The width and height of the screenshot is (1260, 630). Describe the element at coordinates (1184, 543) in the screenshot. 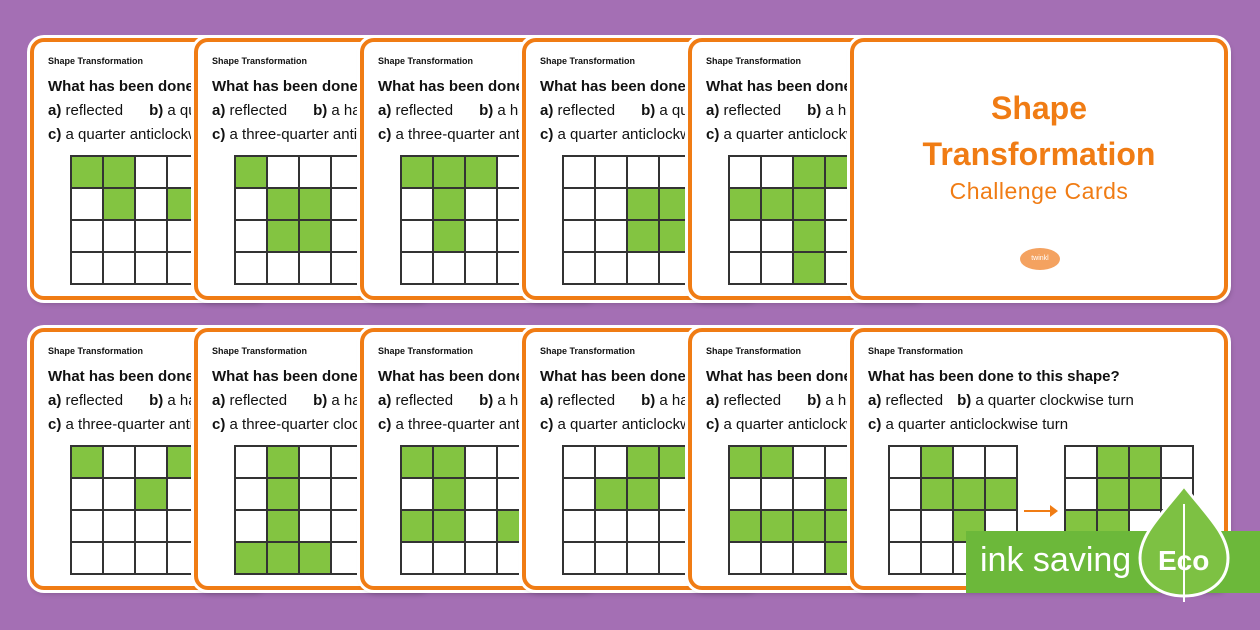

I see `eco-leaf-icon` at that location.